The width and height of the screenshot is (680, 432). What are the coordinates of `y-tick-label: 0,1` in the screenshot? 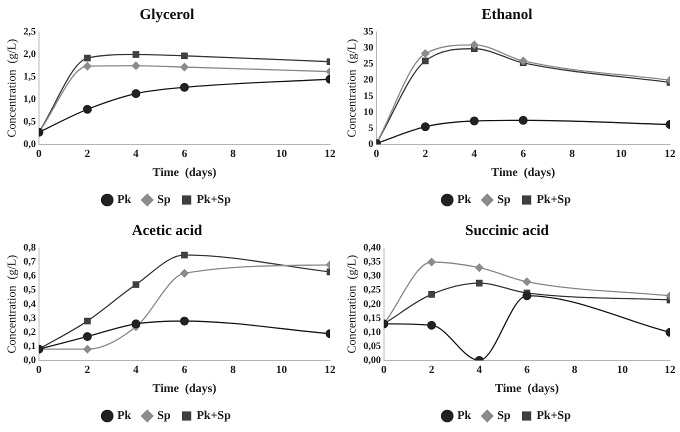 It's located at (29, 346).